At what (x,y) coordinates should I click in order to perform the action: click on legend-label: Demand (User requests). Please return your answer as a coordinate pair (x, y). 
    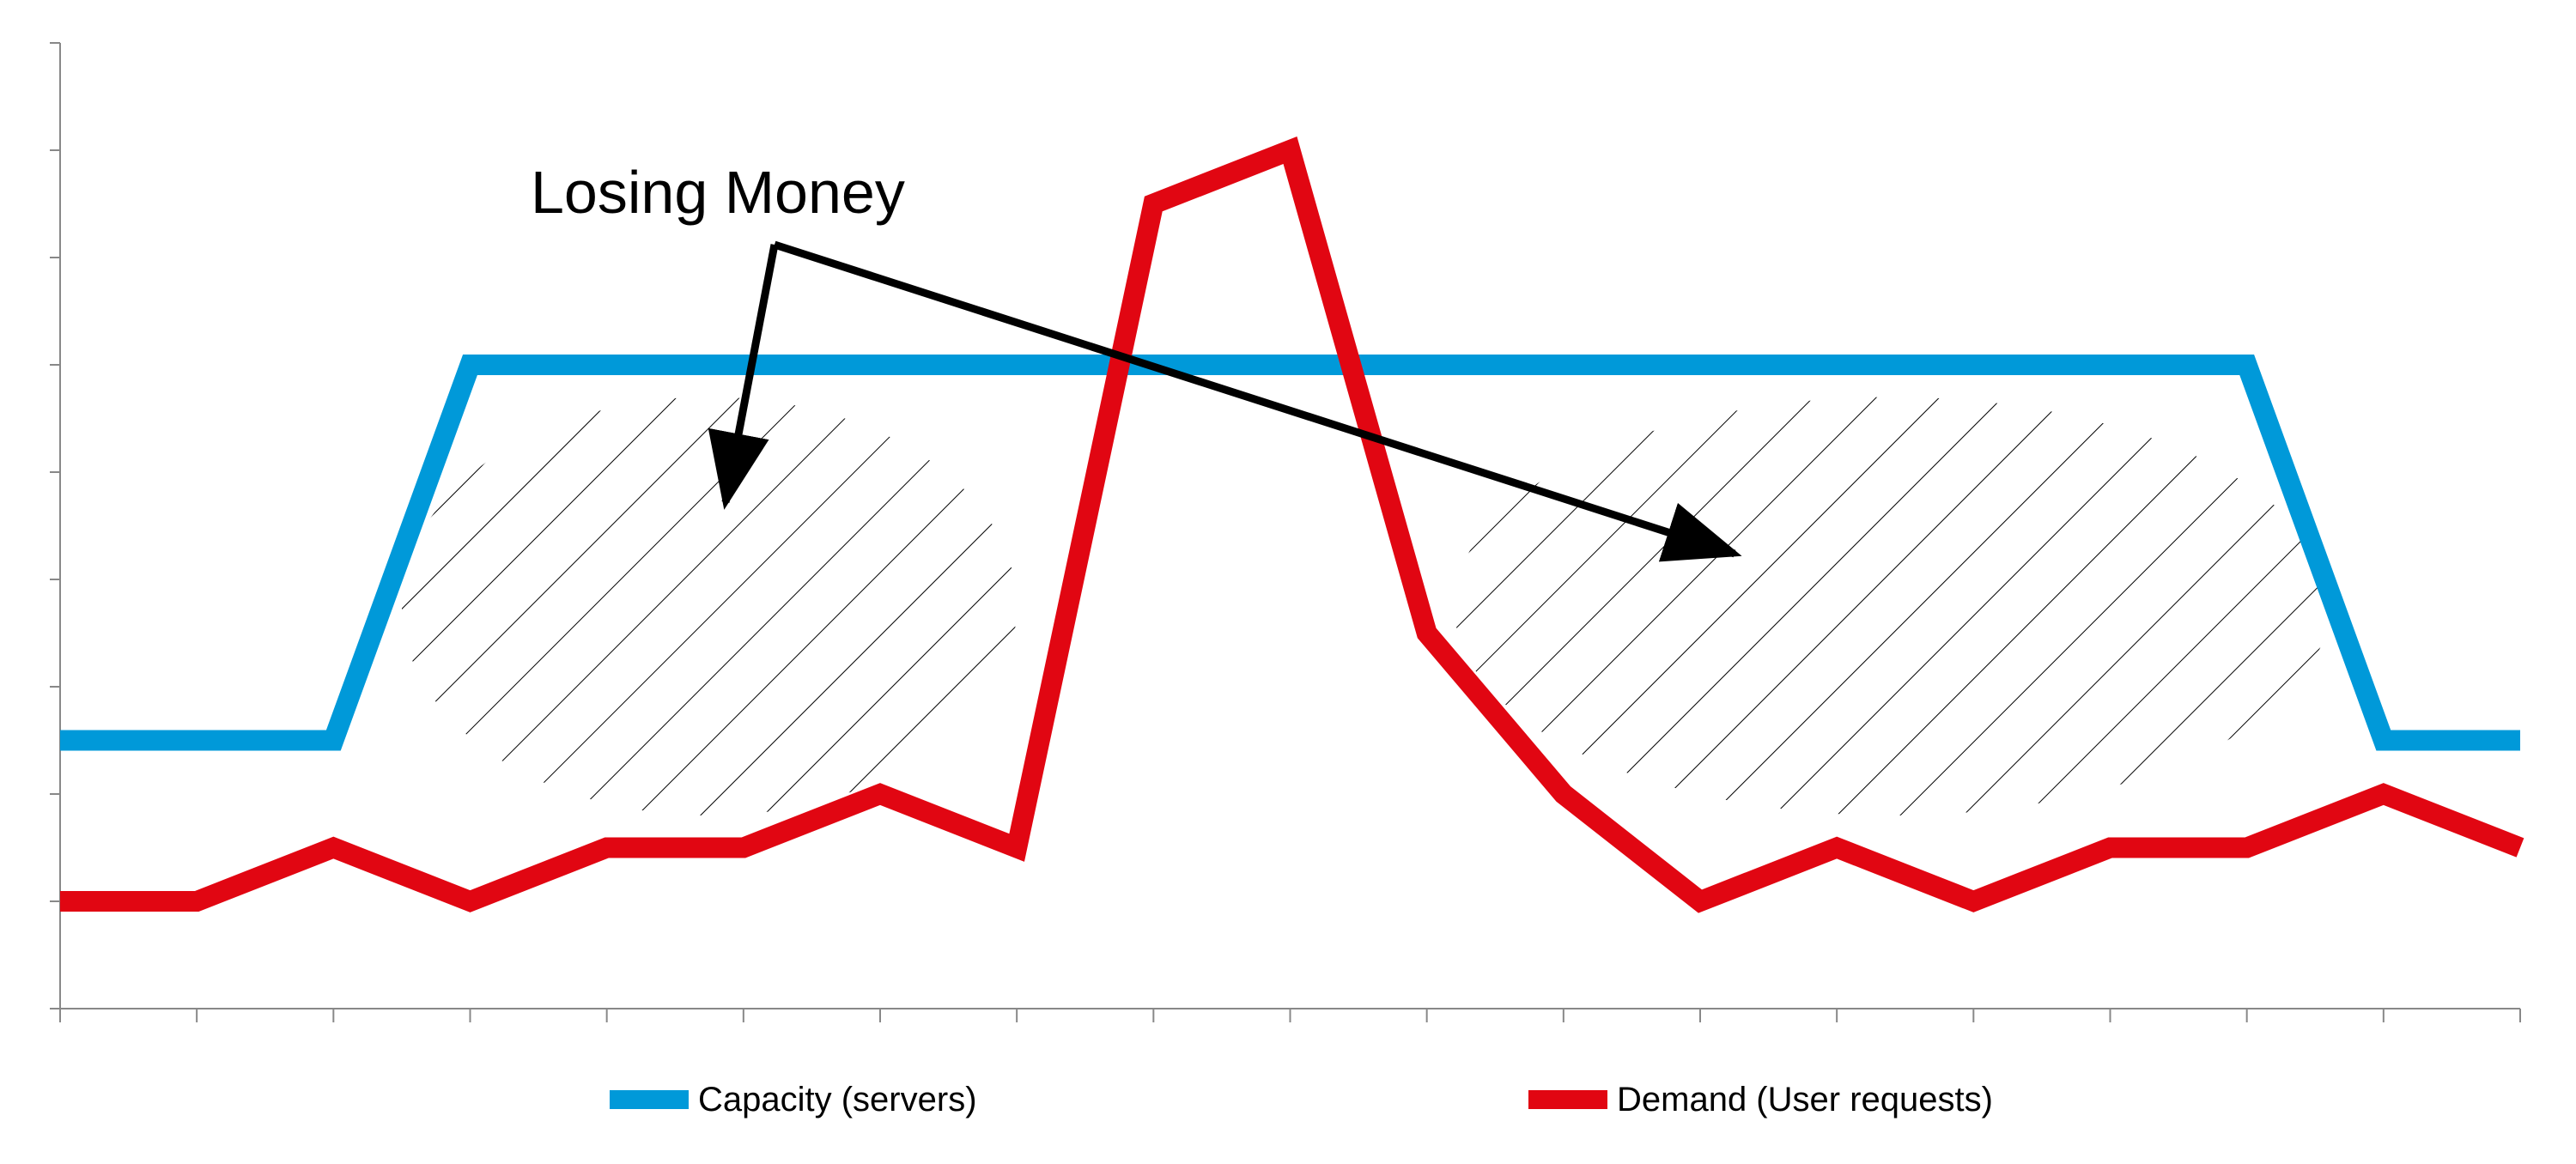
    Looking at the image, I should click on (1805, 1100).